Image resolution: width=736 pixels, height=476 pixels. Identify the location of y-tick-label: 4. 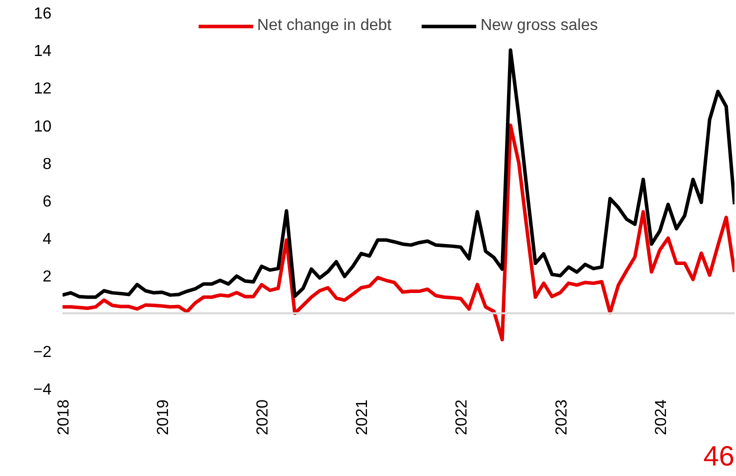
(47, 239).